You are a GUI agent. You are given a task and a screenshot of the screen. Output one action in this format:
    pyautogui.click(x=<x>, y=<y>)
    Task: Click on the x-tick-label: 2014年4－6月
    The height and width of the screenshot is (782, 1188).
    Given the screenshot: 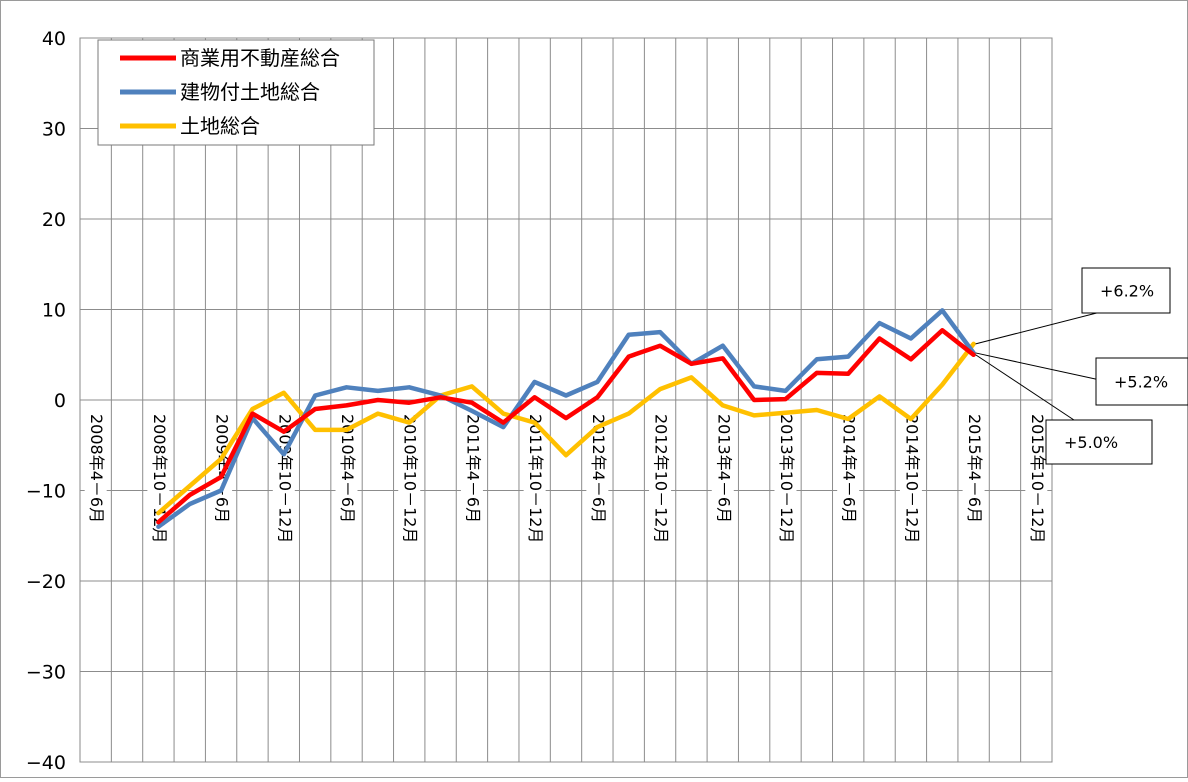 What is the action you would take?
    pyautogui.click(x=849, y=468)
    